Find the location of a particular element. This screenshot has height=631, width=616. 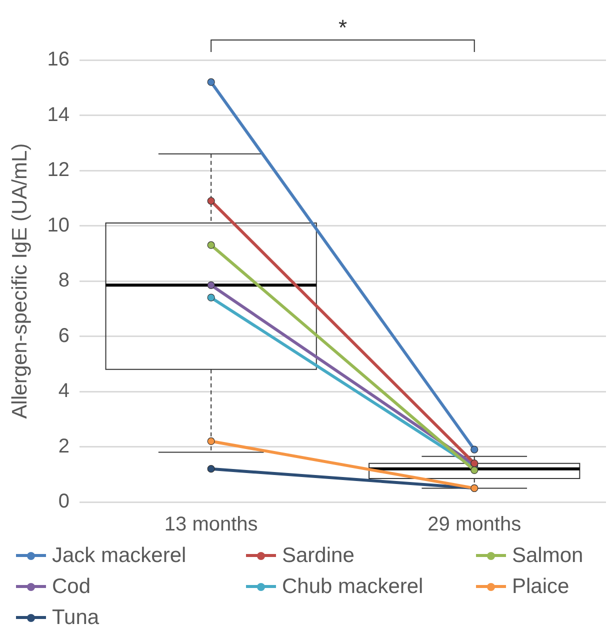

y-tick-label: 6 is located at coordinates (64, 335).